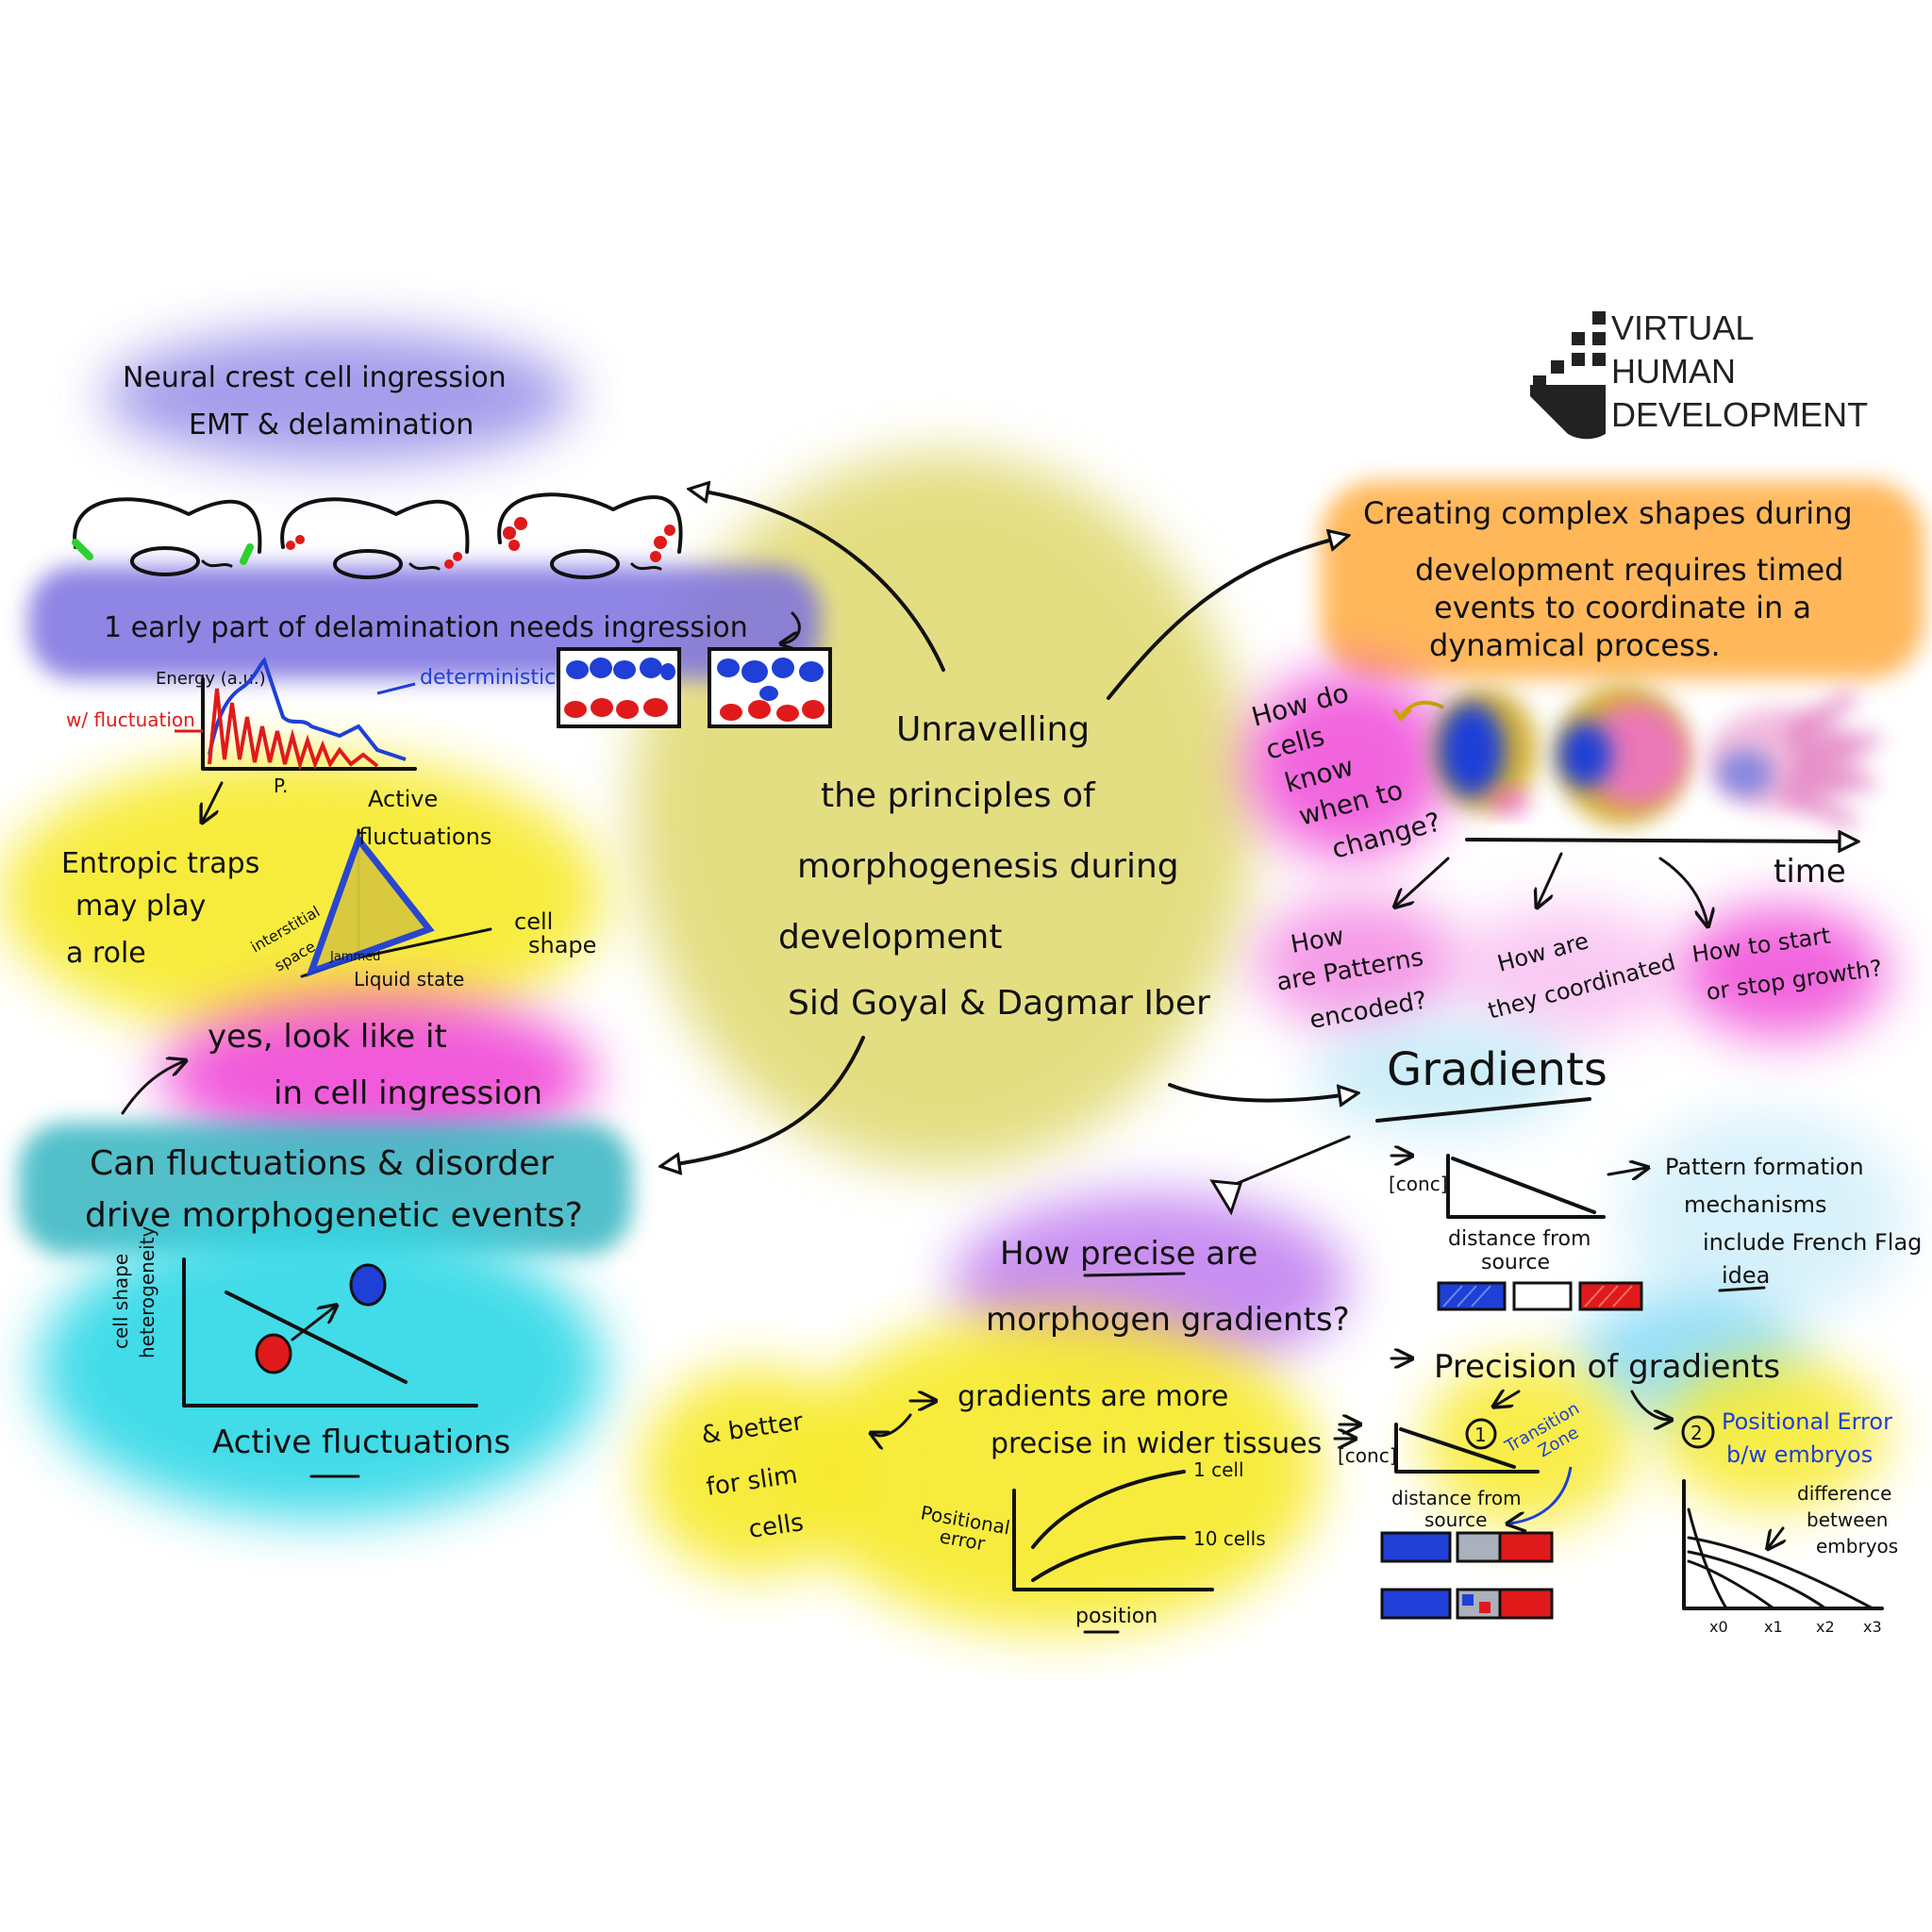 The height and width of the screenshot is (1932, 1932). What do you see at coordinates (1368, 1456) in the screenshot?
I see `gradient-2-conc: [conc]` at bounding box center [1368, 1456].